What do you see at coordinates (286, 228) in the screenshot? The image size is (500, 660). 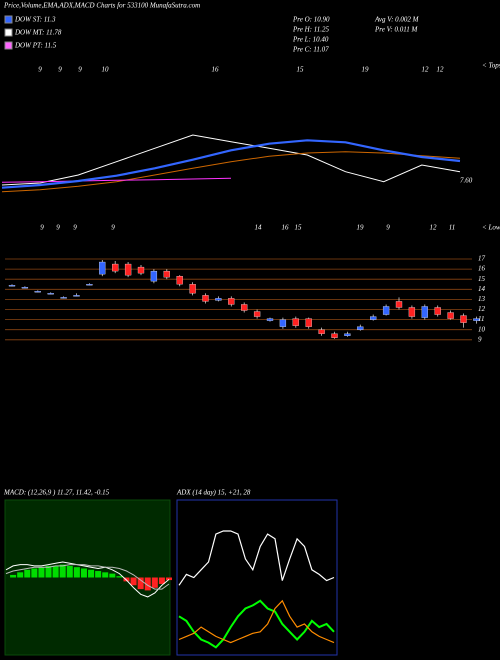 I see `low-date: 16` at bounding box center [286, 228].